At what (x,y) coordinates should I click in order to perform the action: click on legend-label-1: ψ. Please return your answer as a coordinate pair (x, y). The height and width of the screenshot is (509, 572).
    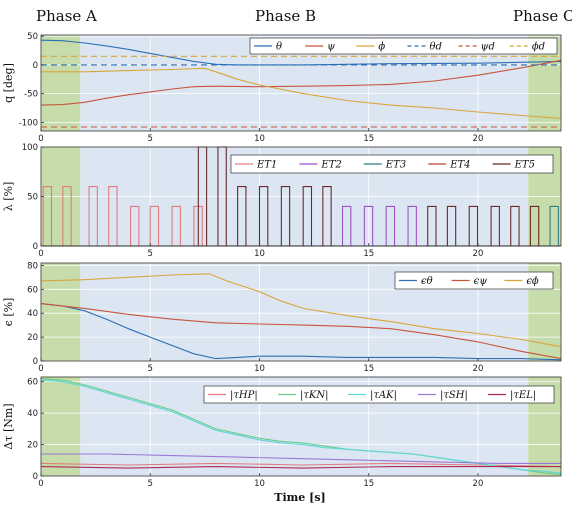
    Looking at the image, I should click on (331, 47).